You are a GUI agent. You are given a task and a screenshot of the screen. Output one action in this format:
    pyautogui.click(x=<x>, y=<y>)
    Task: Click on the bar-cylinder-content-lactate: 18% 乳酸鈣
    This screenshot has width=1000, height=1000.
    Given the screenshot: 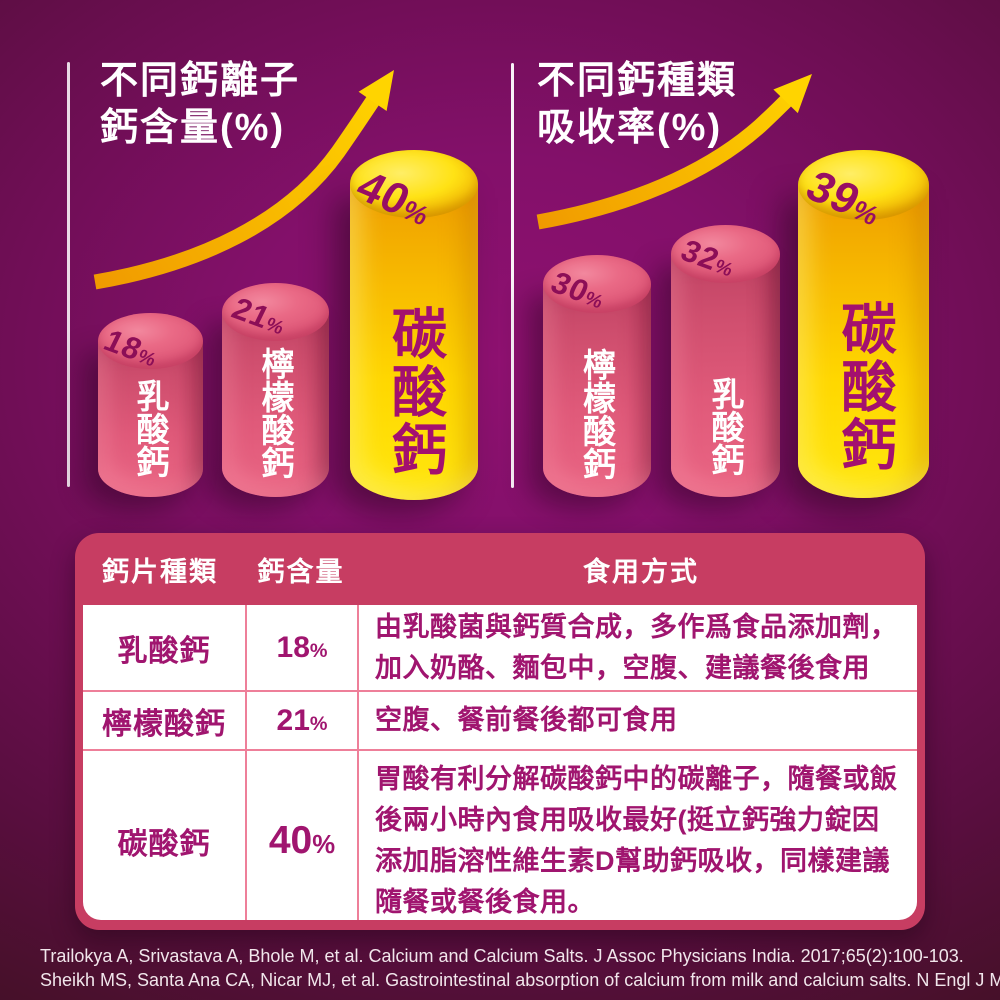 What is the action you would take?
    pyautogui.click(x=150, y=405)
    